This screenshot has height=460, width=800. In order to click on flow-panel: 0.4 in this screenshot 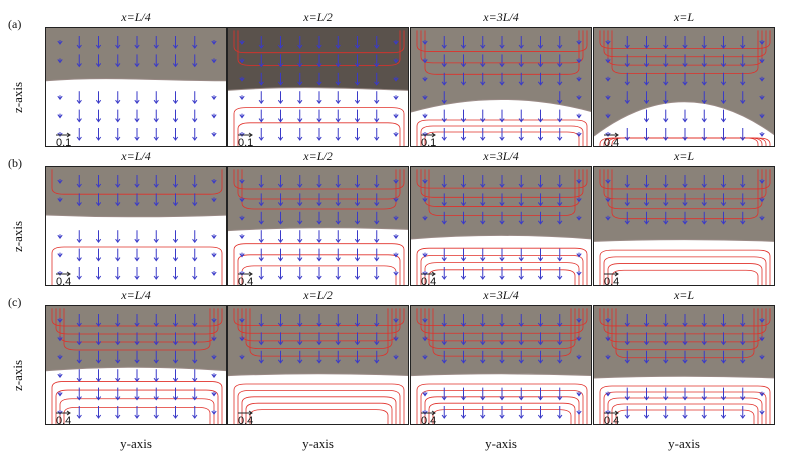, I will do `click(501, 226)`.